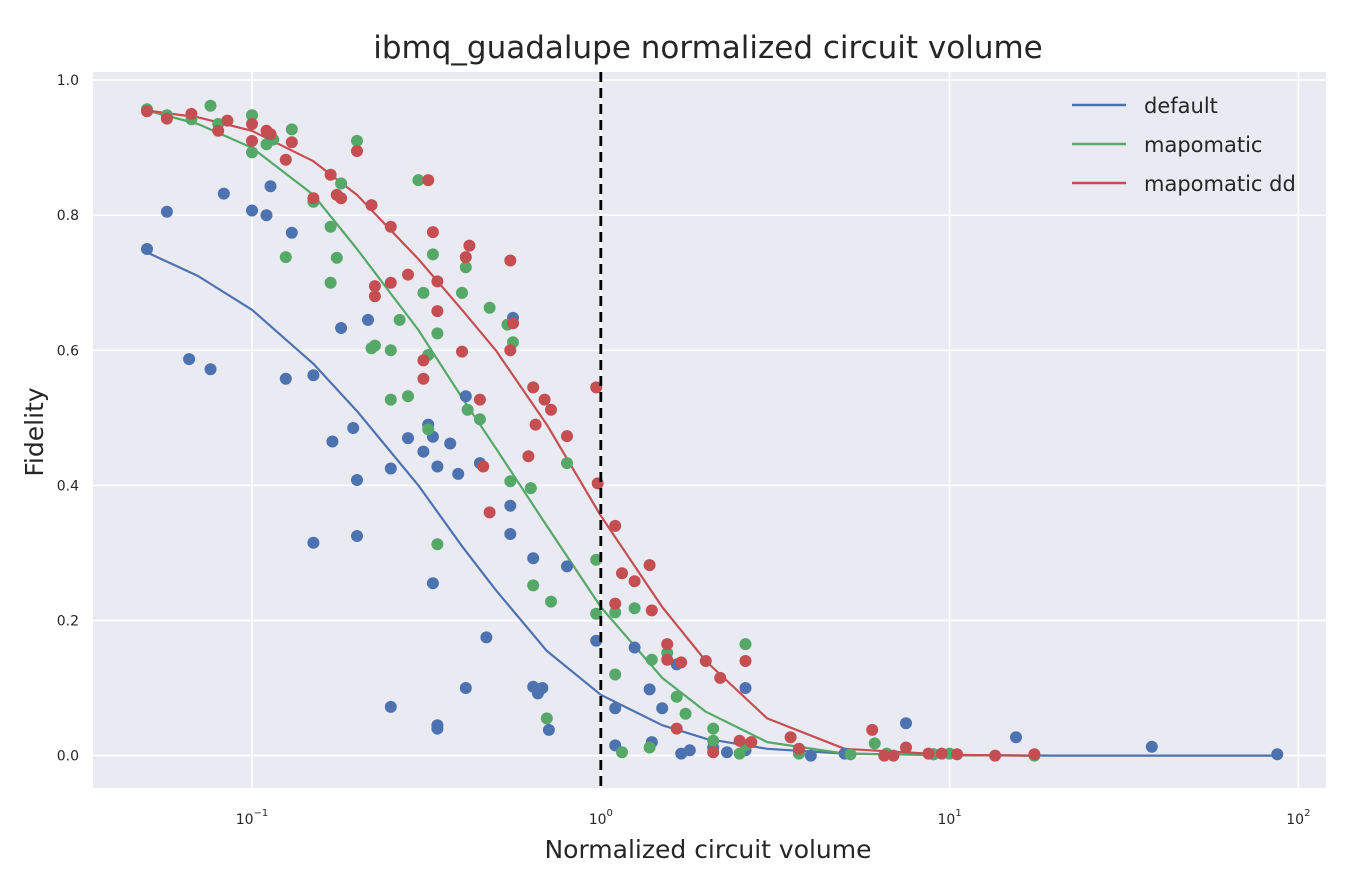 The image size is (1350, 882). What do you see at coordinates (68, 216) in the screenshot?
I see `y-tick-label: 0.8` at bounding box center [68, 216].